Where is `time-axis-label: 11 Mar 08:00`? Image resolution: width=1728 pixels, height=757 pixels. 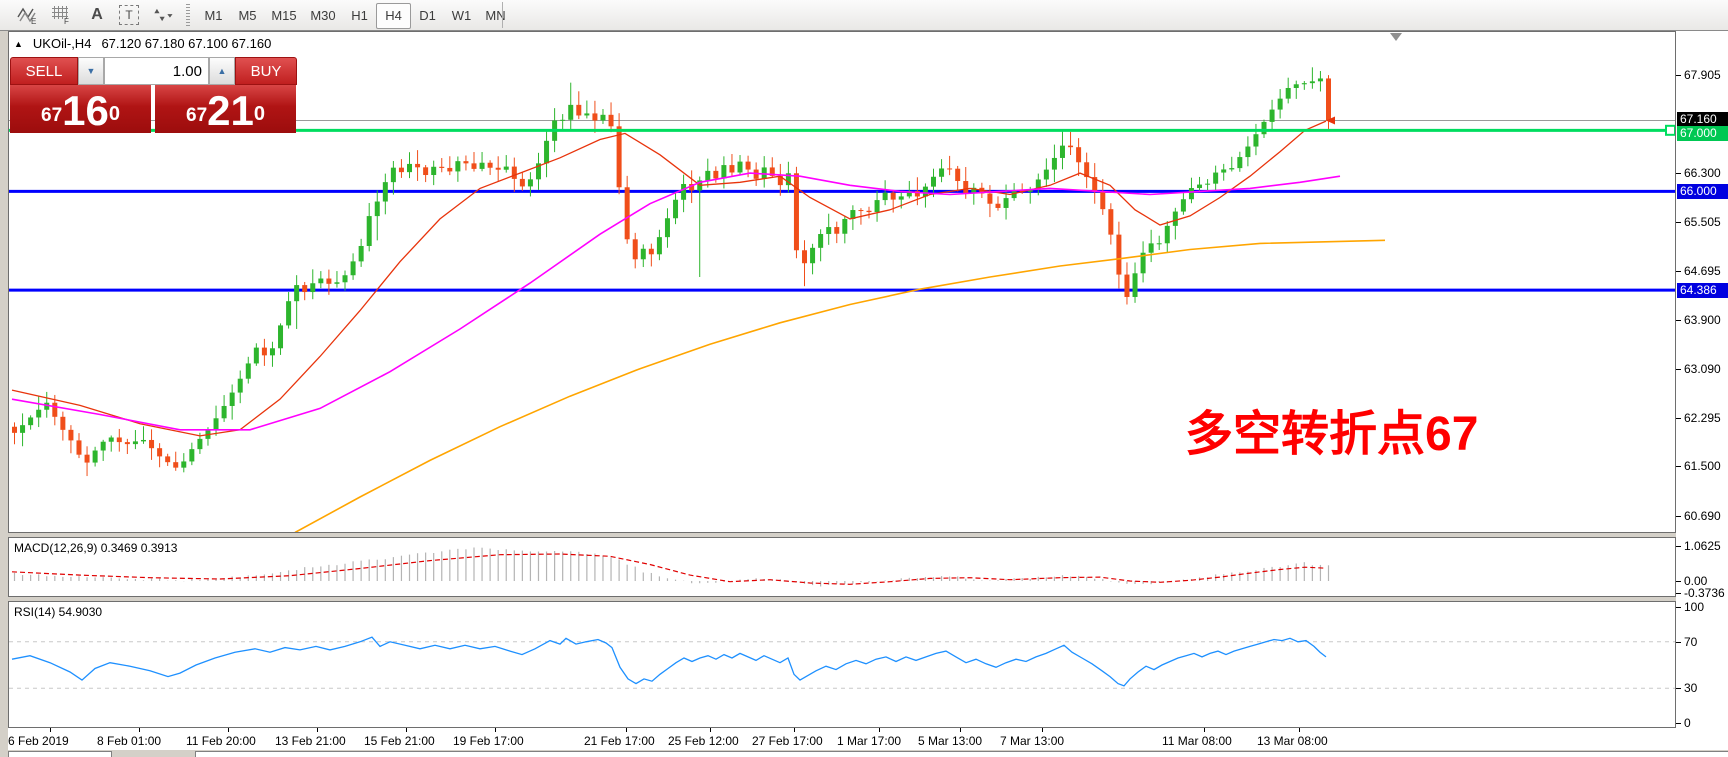 time-axis-label: 11 Mar 08:00 is located at coordinates (1197, 741).